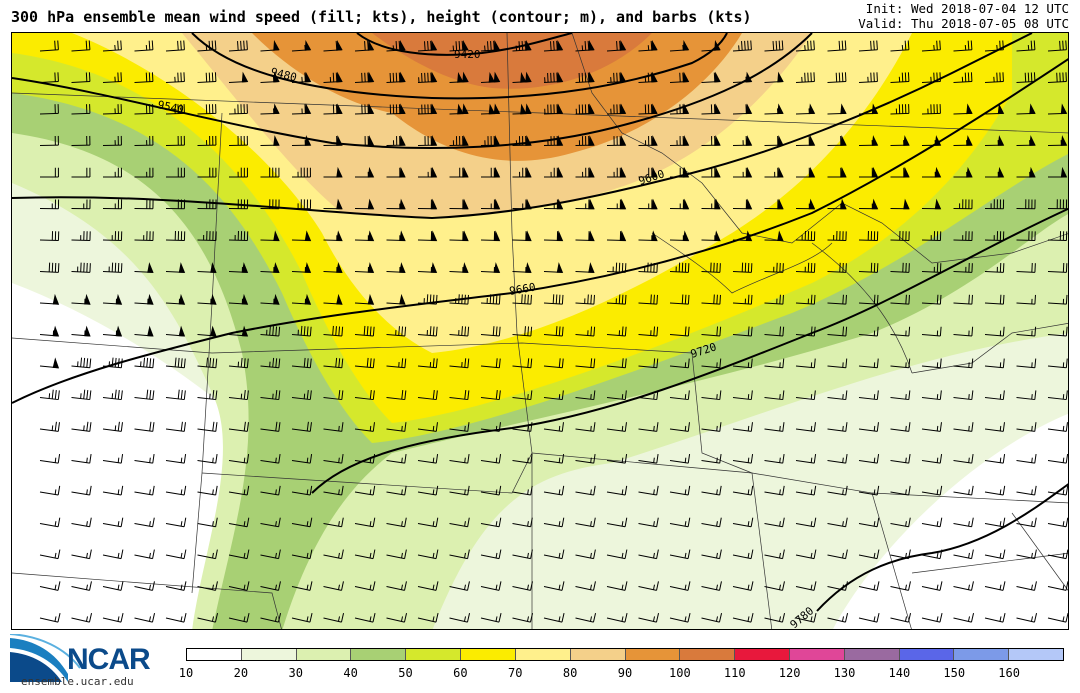 The width and height of the screenshot is (1080, 693). What do you see at coordinates (625, 654) in the screenshot?
I see `color-scale-bar` at bounding box center [625, 654].